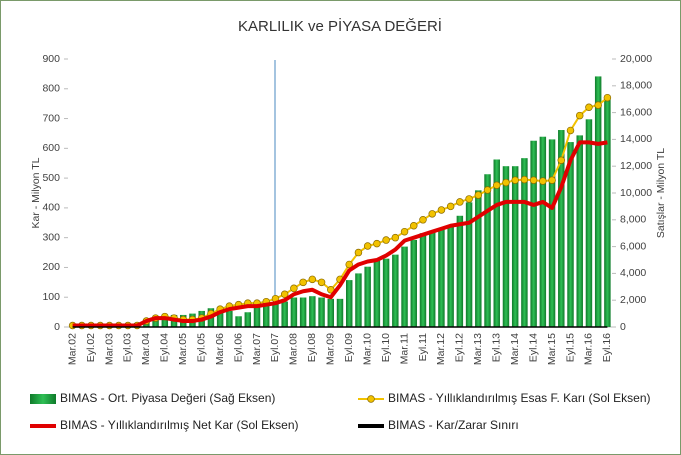 The height and width of the screenshot is (455, 681). Describe the element at coordinates (43, 399) in the screenshot. I see `legend-swatch` at that location.